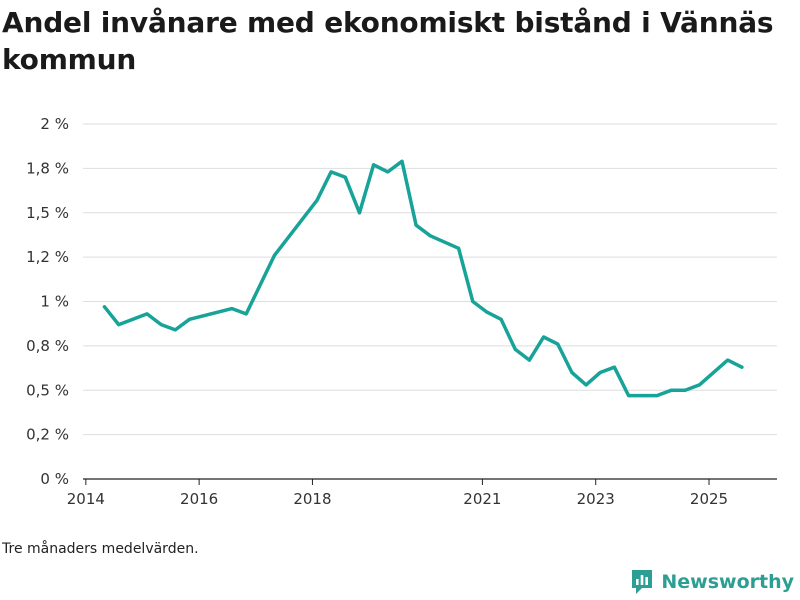 This screenshot has width=800, height=600. Describe the element at coordinates (482, 499) in the screenshot. I see `x-tick-label: 2021` at that location.